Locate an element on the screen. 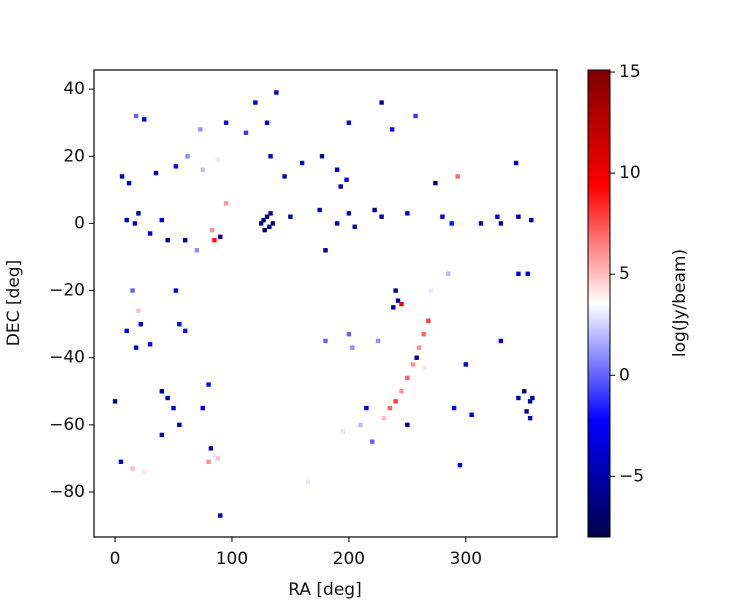  y-tick-label: −80 is located at coordinates (67, 492).